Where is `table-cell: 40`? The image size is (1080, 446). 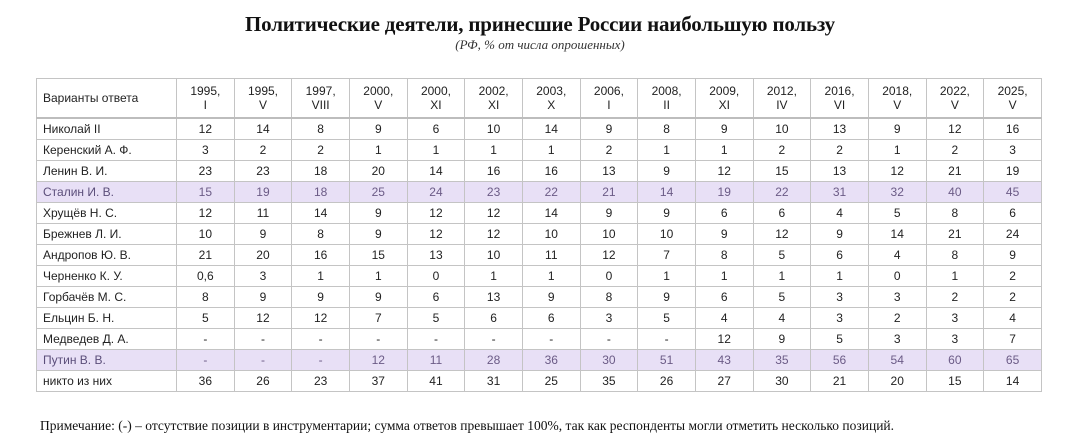
table-cell: 40 is located at coordinates (955, 192).